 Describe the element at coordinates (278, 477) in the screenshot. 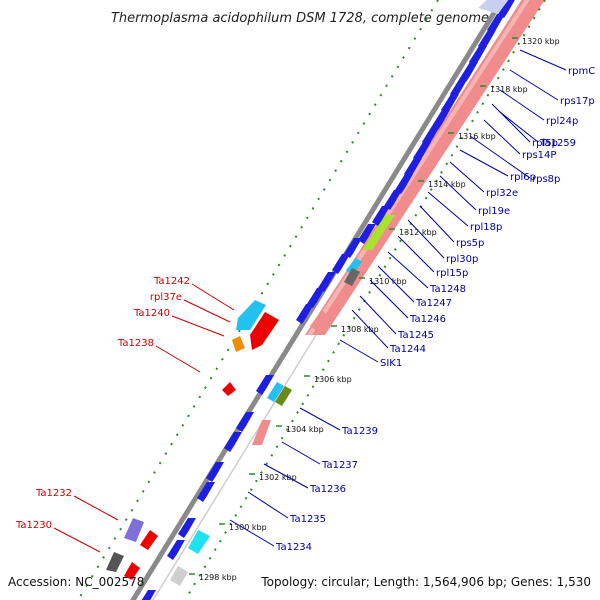

I see `tick-label: 1302 kbp` at that location.